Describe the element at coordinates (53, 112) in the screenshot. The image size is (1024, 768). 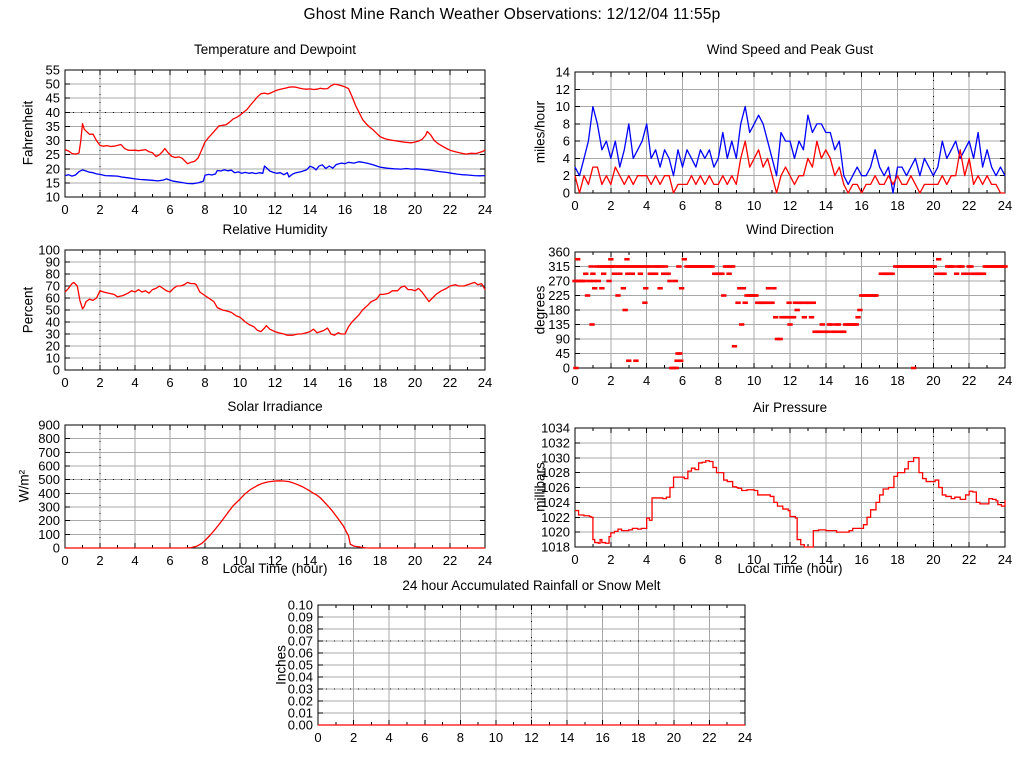
I see `y-tick-label: 40` at that location.